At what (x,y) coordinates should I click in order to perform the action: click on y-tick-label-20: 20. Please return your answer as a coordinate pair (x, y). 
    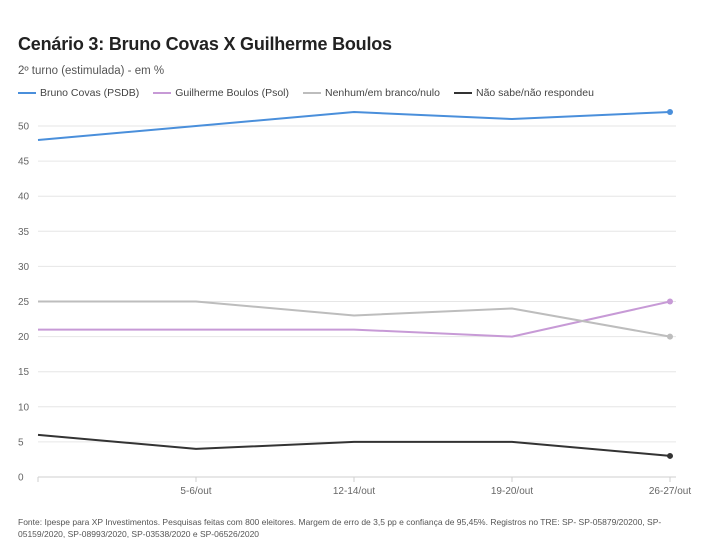
    Looking at the image, I should click on (24, 337).